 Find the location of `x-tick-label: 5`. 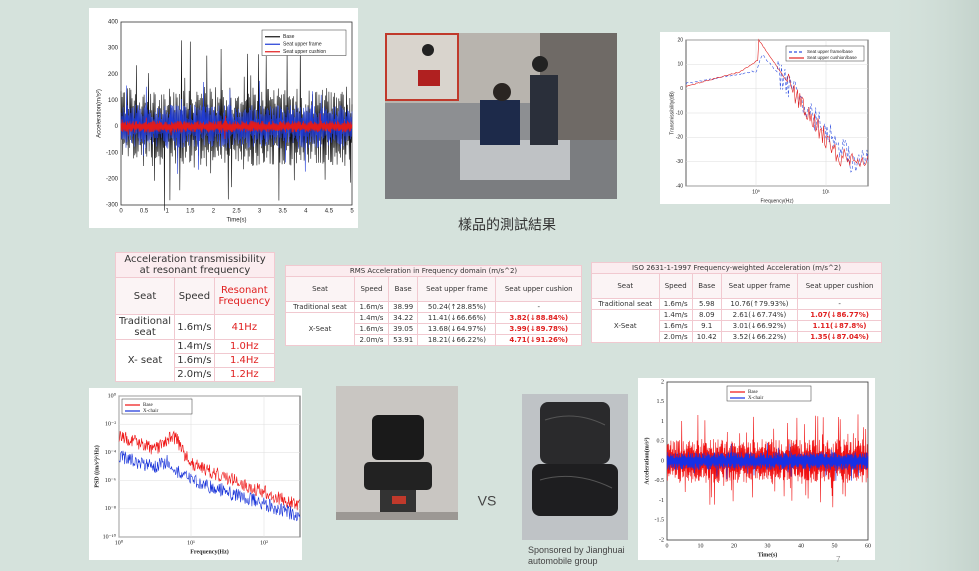

x-tick-label: 5 is located at coordinates (352, 212).